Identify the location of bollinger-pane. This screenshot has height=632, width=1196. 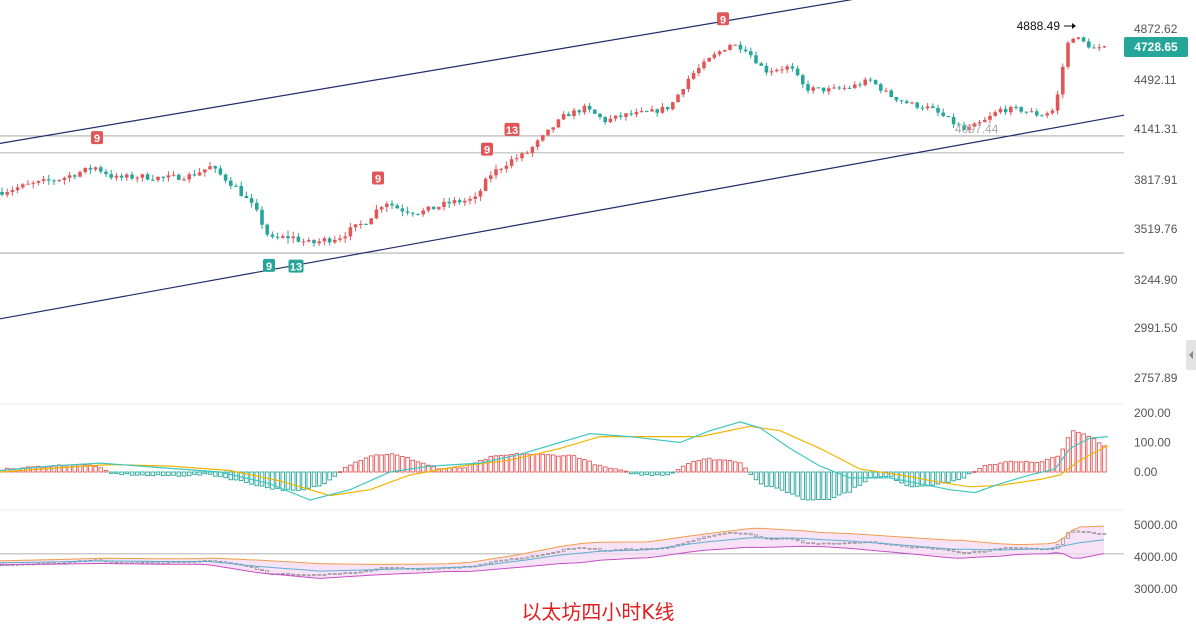
(553, 552).